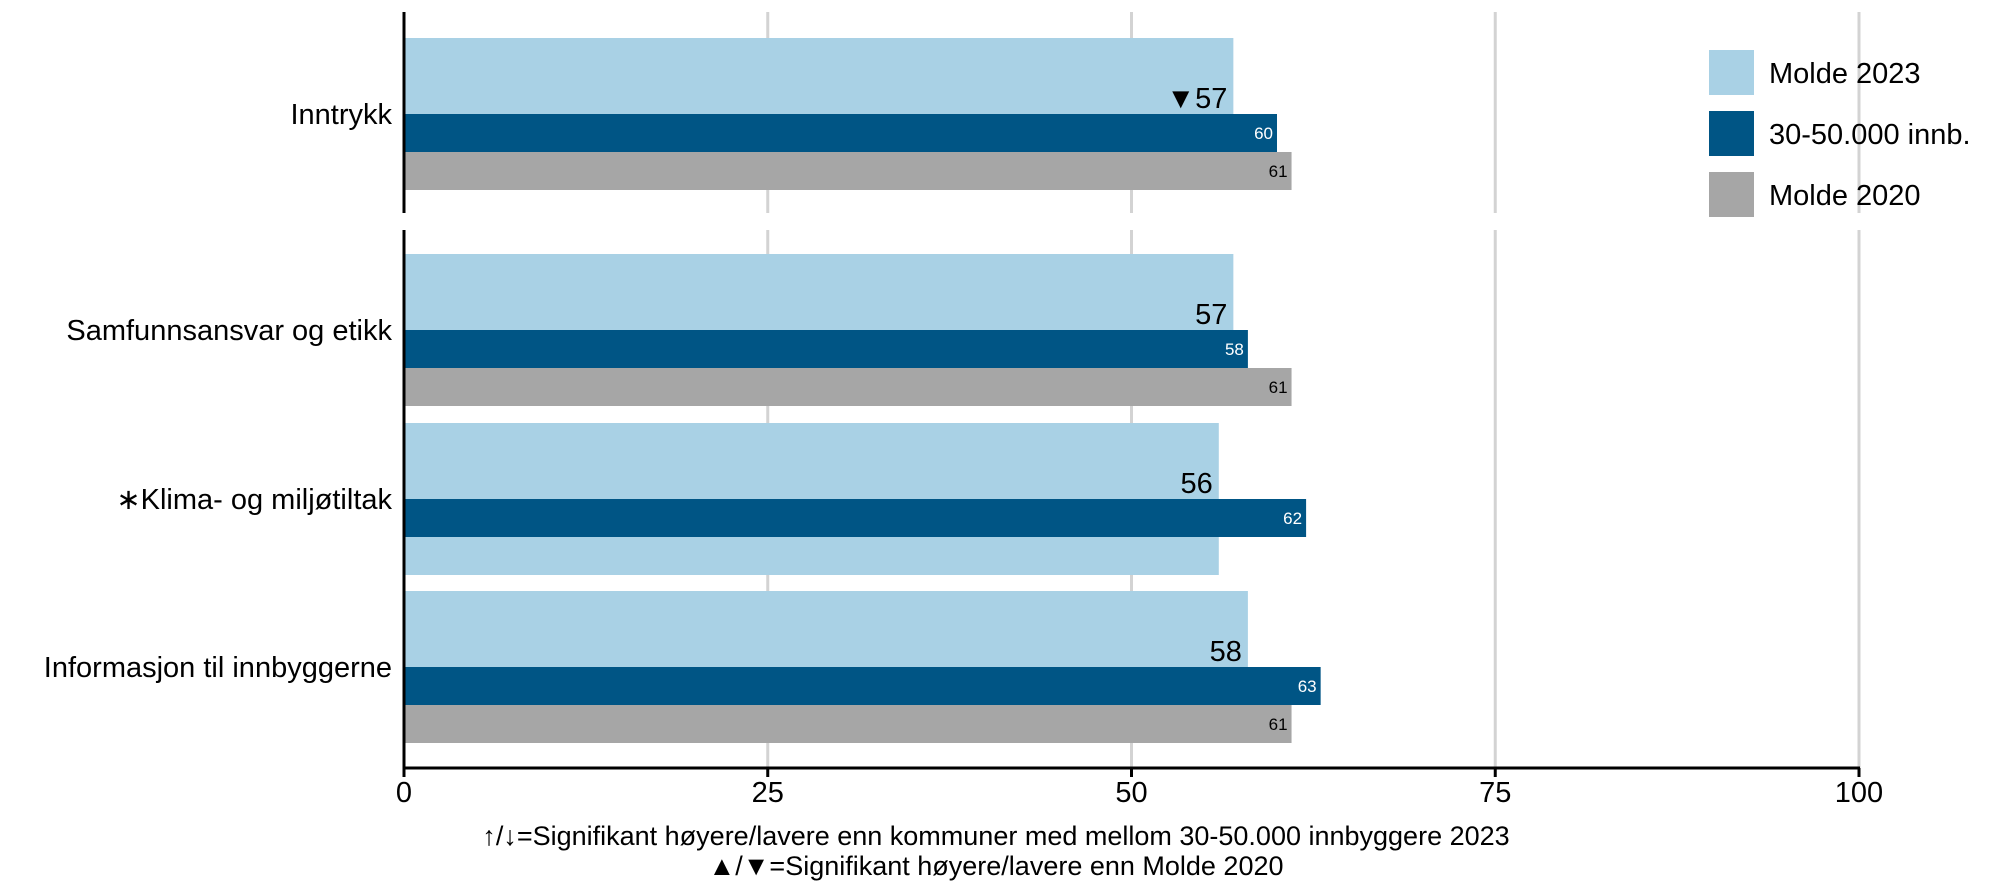 Image resolution: width=1992 pixels, height=882 pixels. I want to click on legend-entry: 30-50.000 innb., so click(1870, 135).